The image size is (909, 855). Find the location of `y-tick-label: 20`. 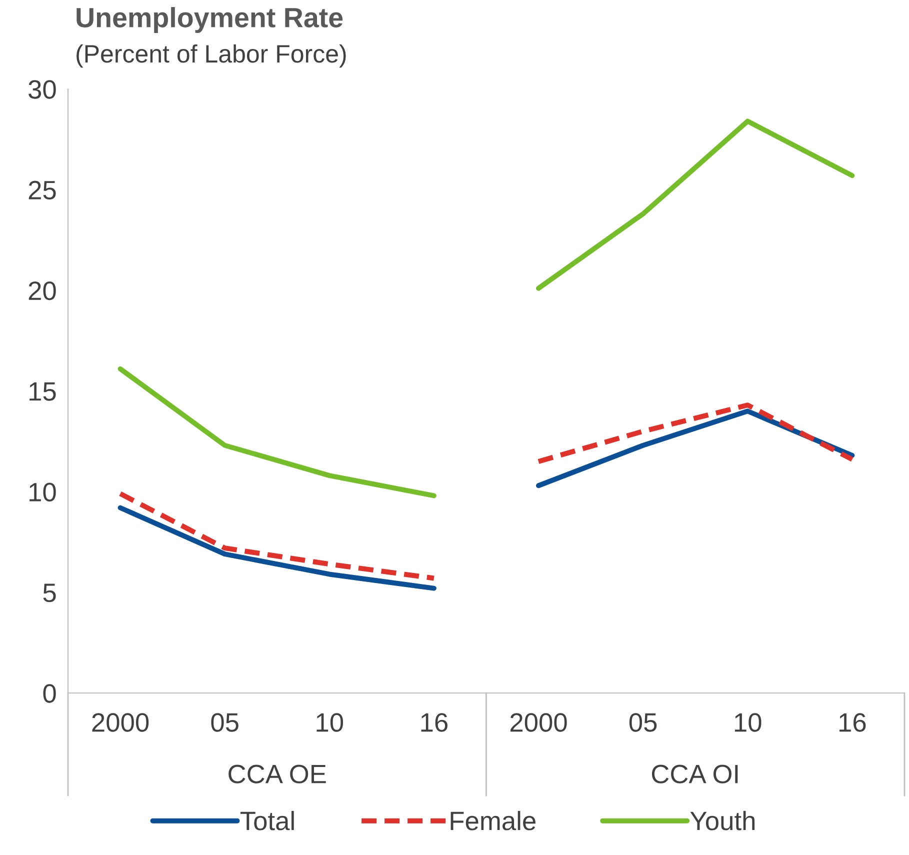

y-tick-label: 20 is located at coordinates (42, 290).